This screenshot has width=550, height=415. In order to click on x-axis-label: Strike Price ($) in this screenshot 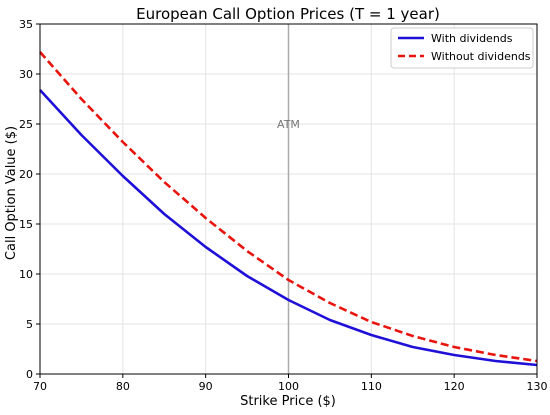, I will do `click(288, 401)`.